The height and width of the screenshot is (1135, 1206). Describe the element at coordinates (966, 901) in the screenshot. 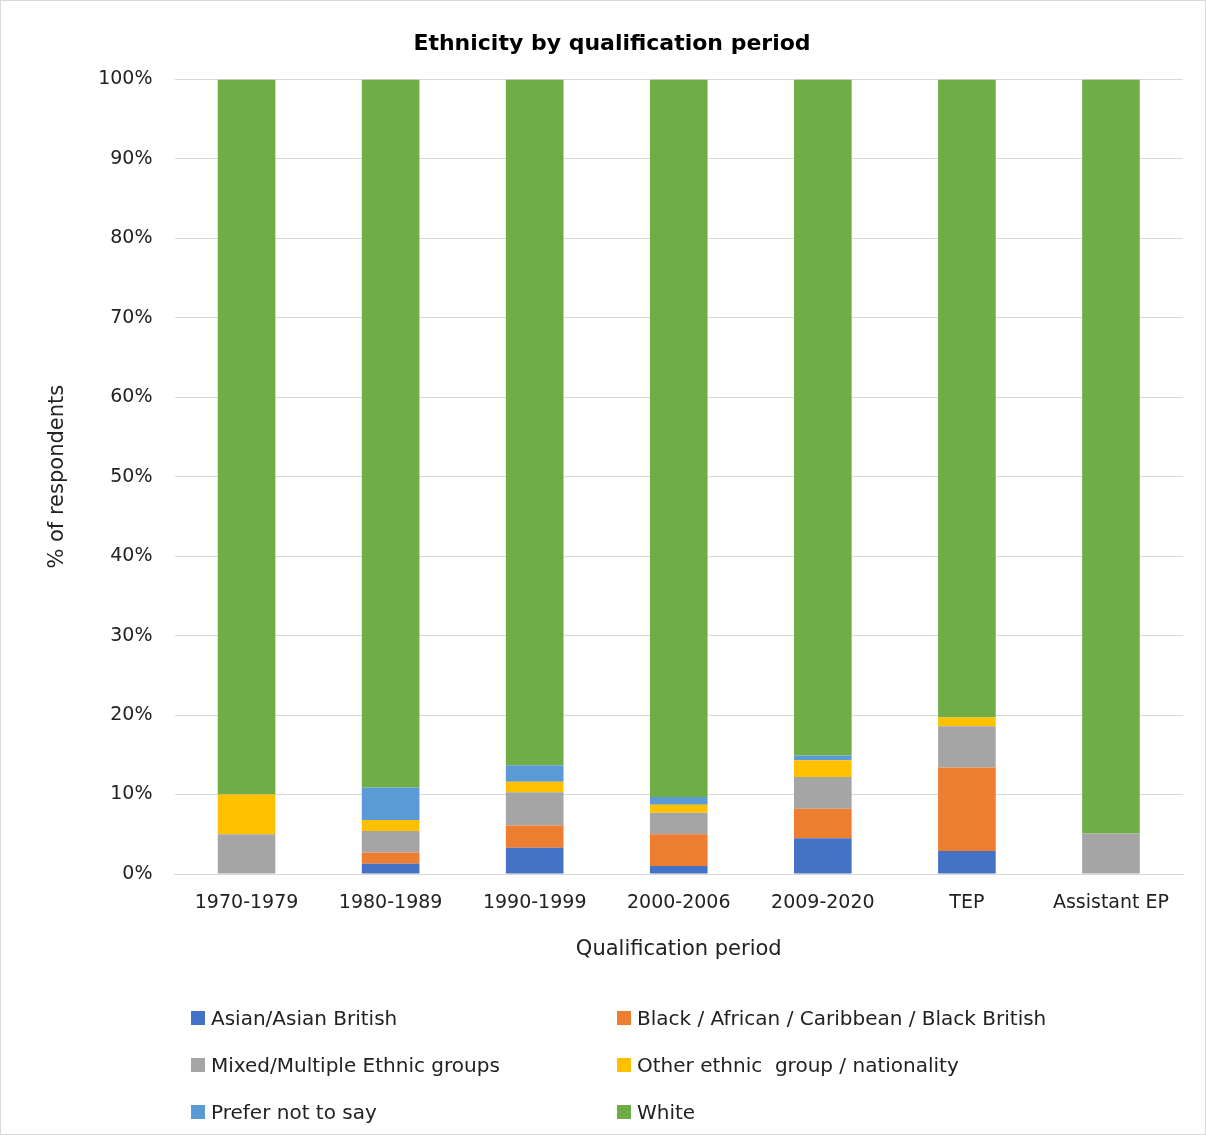

I see `x-tick-label: TEP` at that location.